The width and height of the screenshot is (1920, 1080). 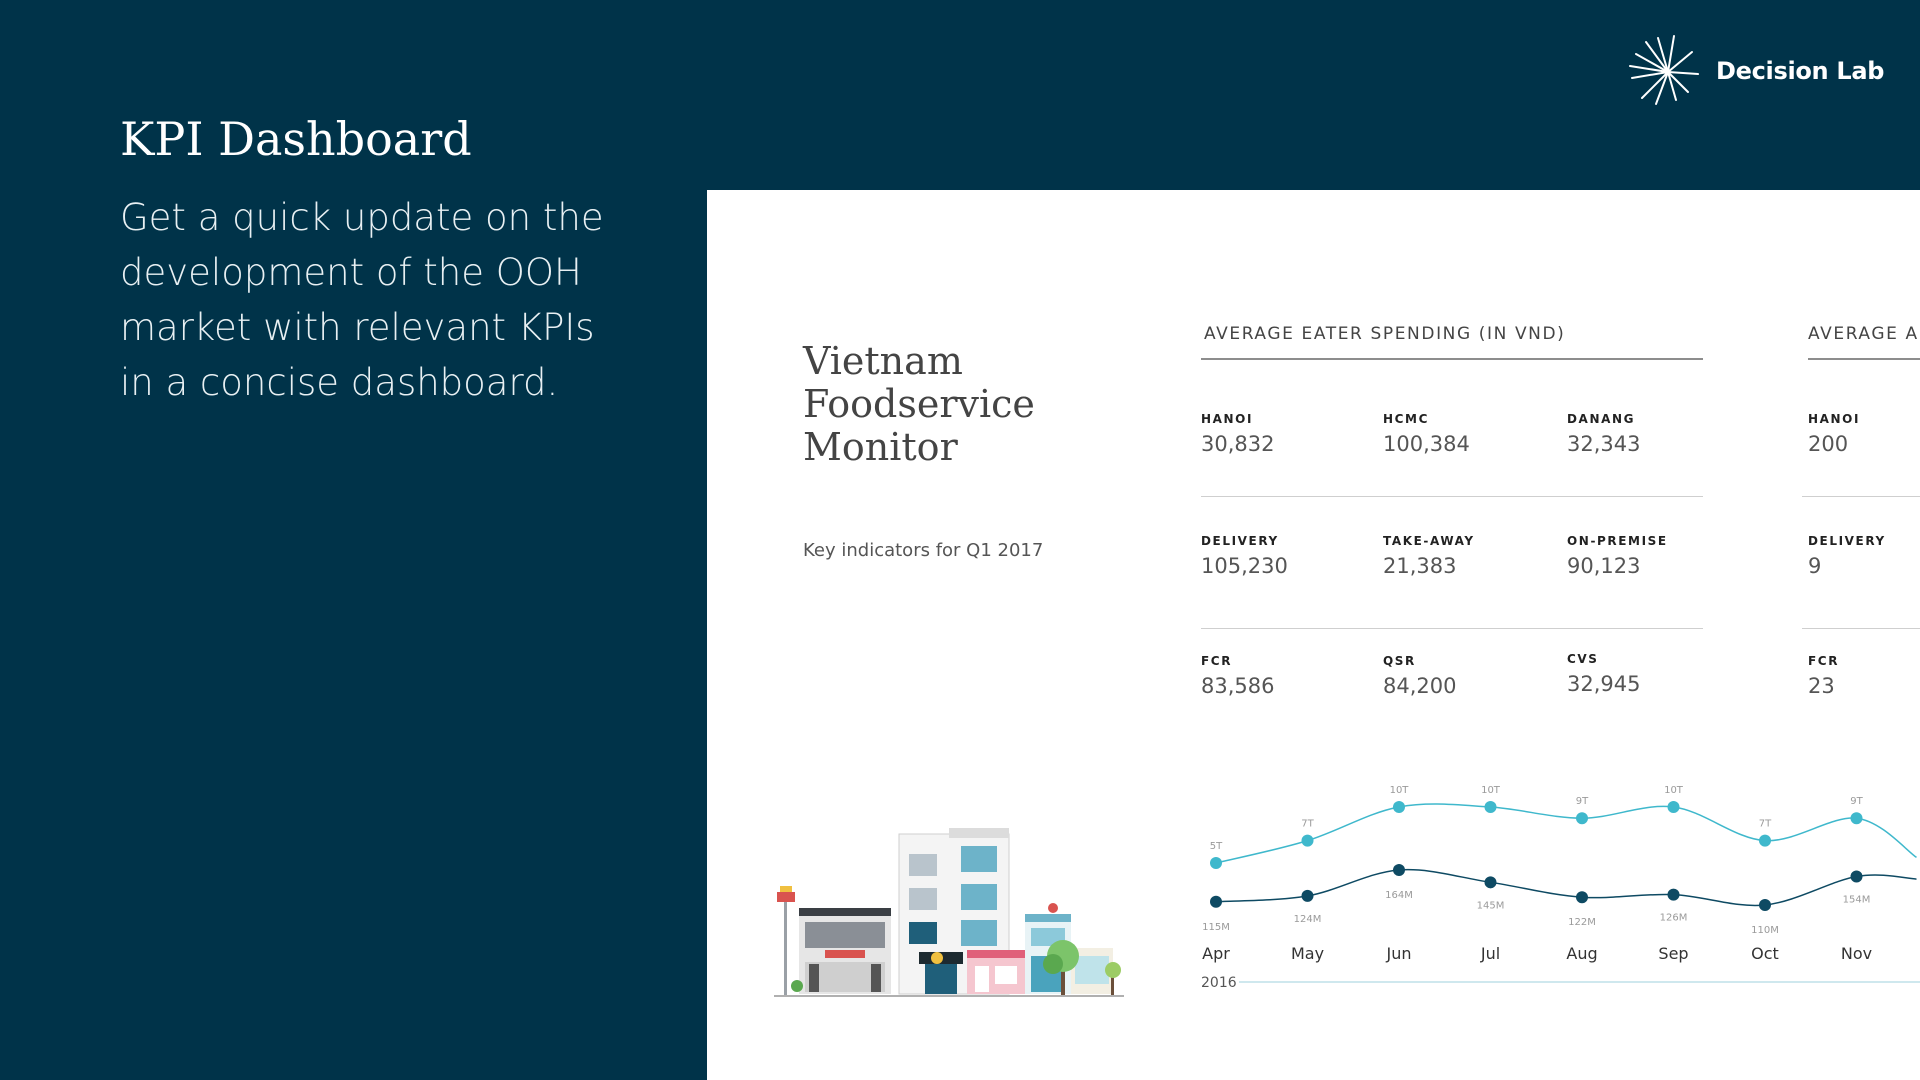 I want to click on data-label: 145M, so click(x=1491, y=905).